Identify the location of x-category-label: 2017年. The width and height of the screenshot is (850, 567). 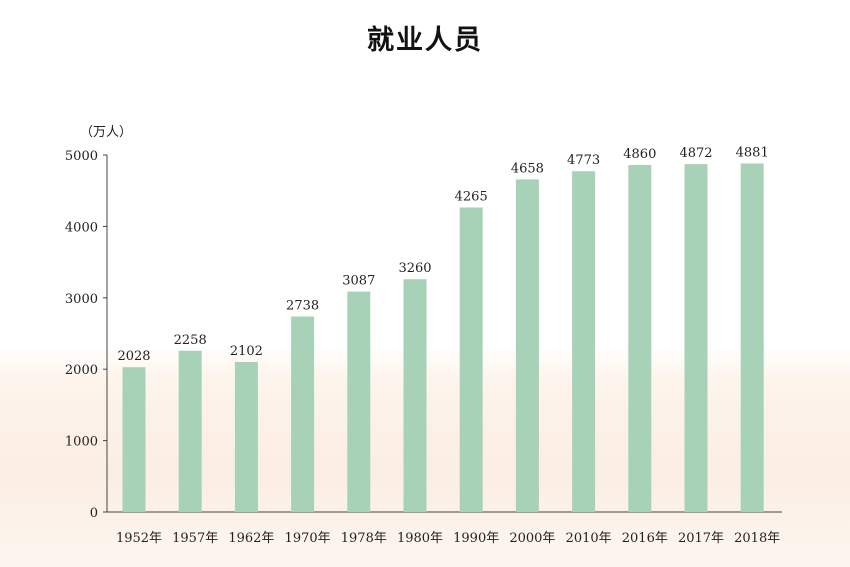
(701, 538).